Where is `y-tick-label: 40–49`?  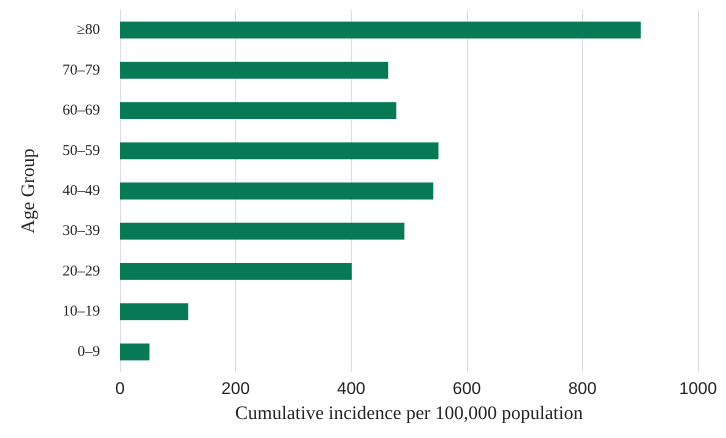 y-tick-label: 40–49 is located at coordinates (81, 191).